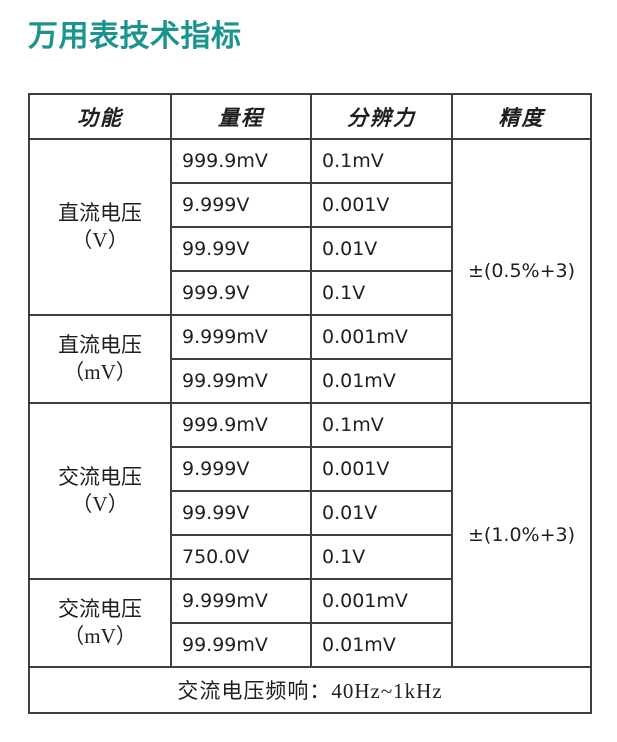  Describe the element at coordinates (135, 36) in the screenshot. I see `page-title: 万用表技术指标` at that location.